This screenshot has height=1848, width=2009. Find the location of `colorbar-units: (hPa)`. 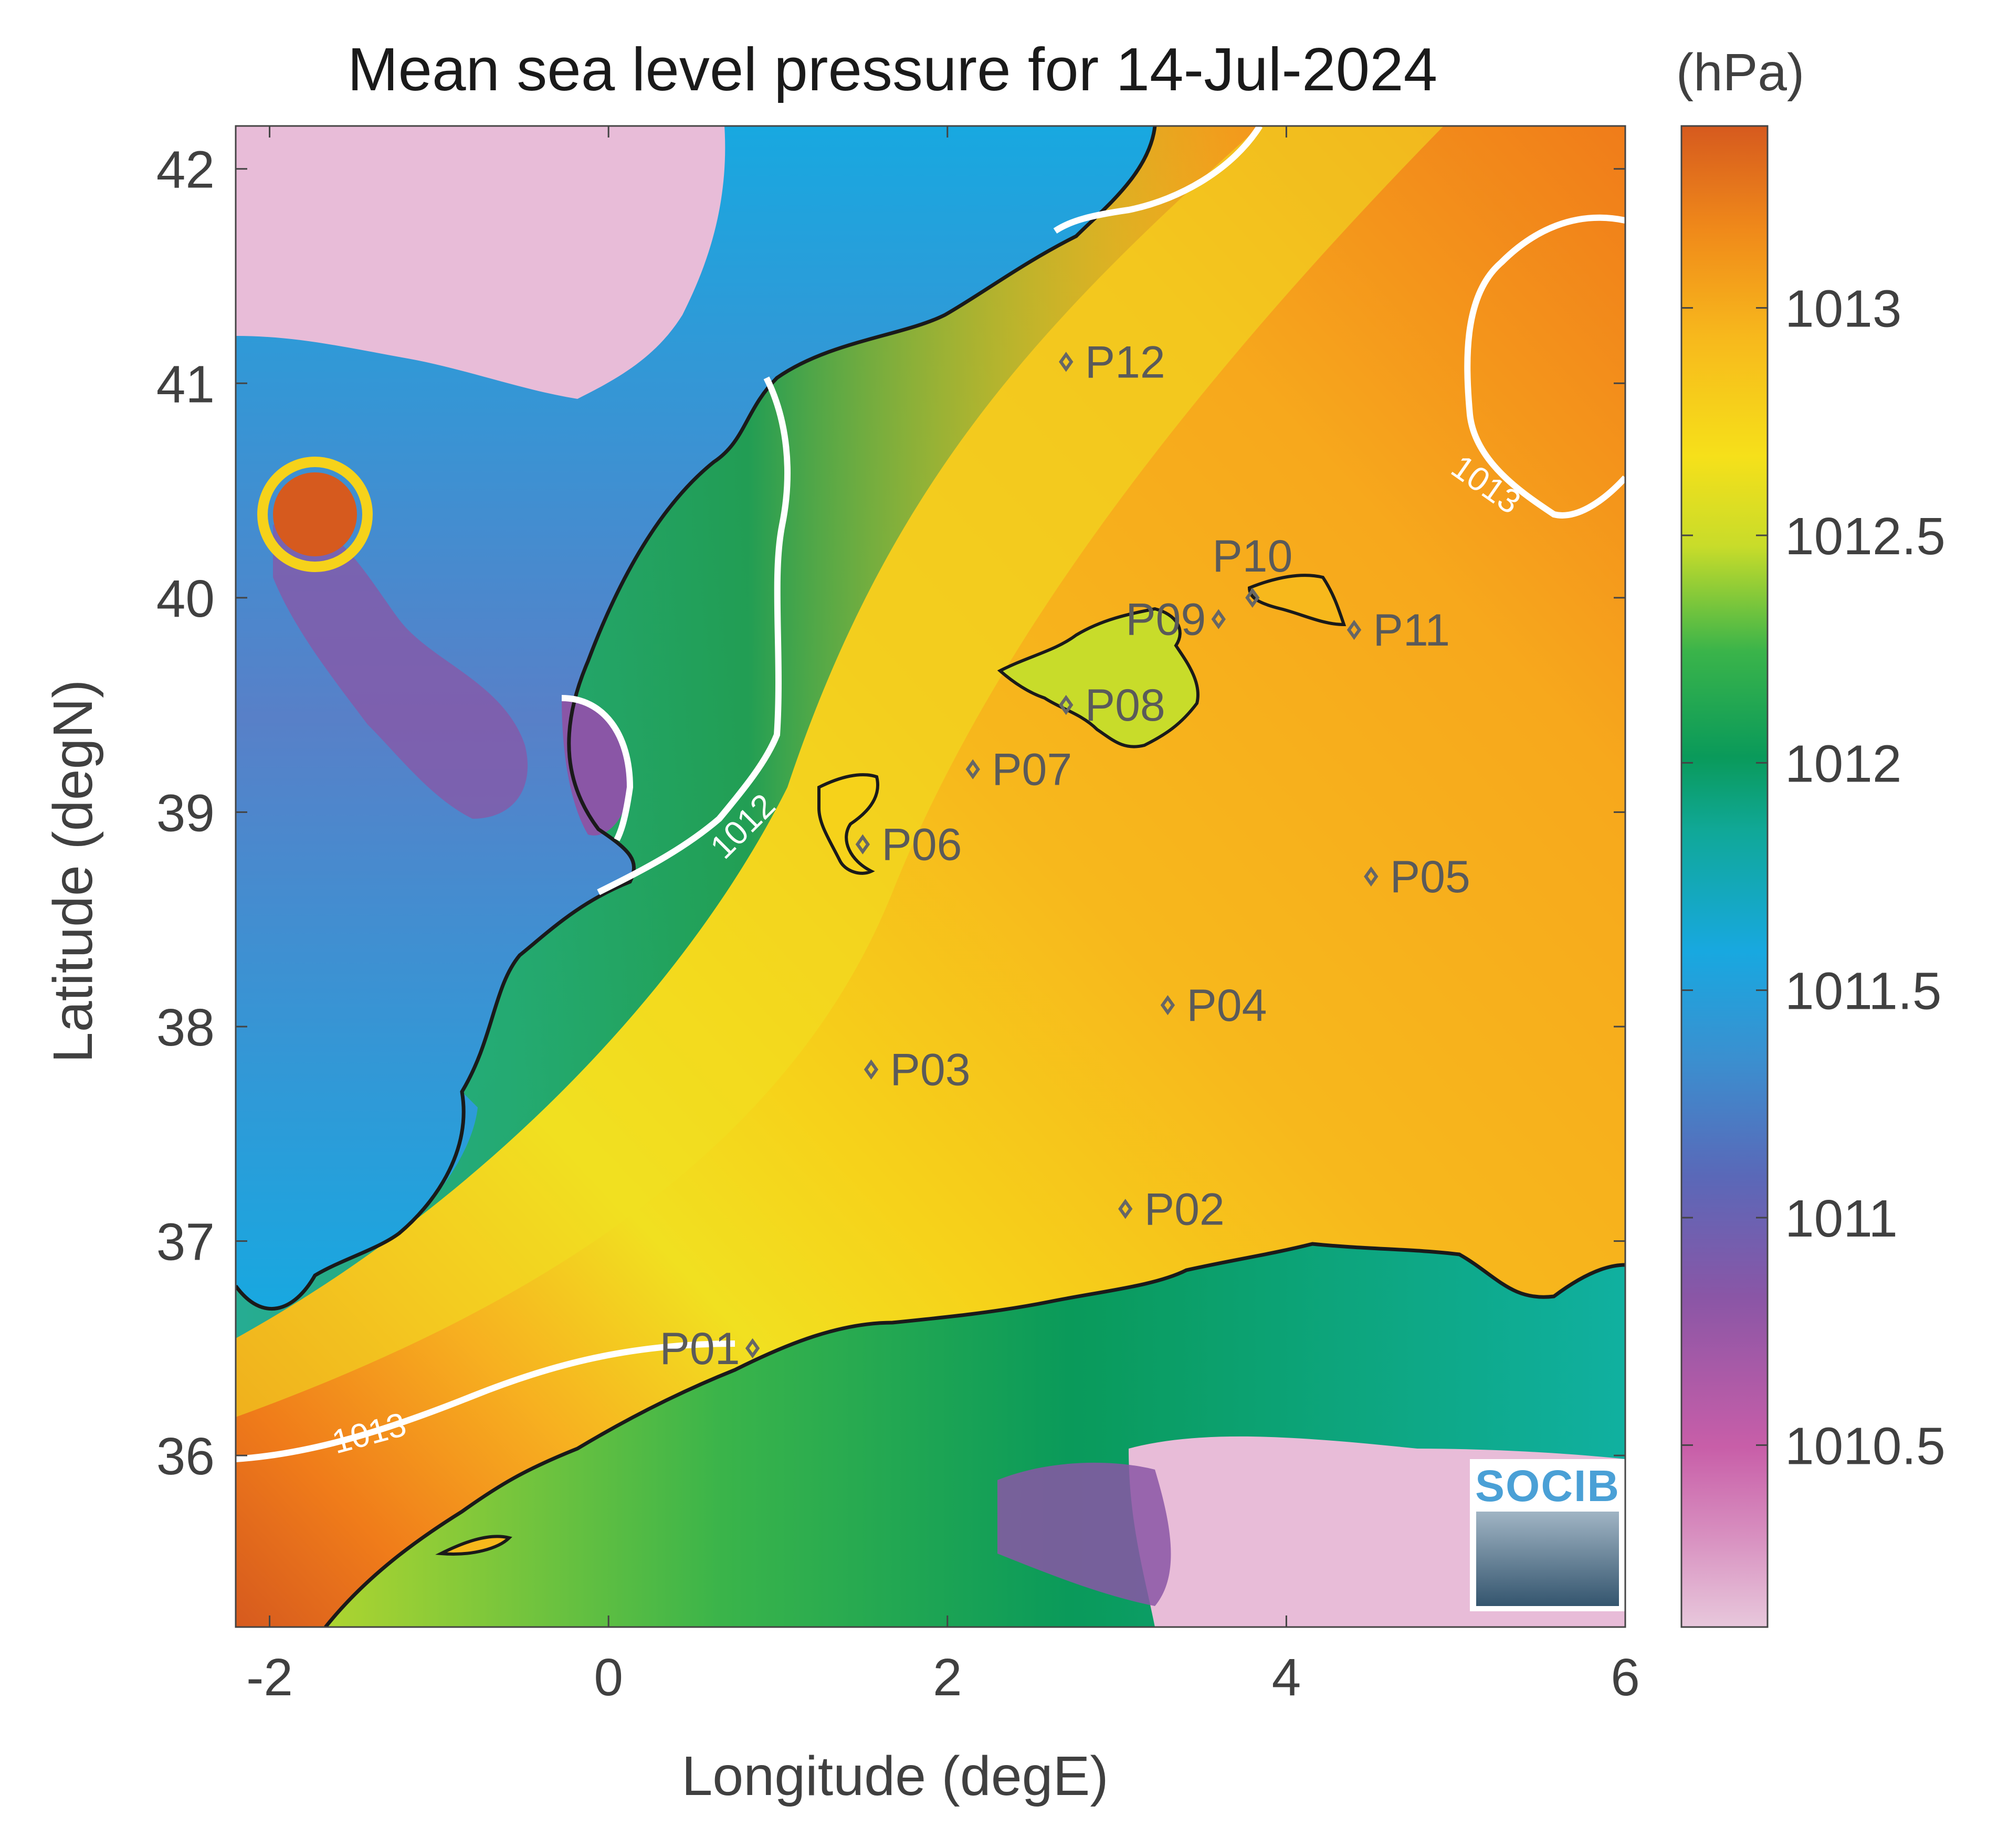

colorbar-units: (hPa) is located at coordinates (1740, 72).